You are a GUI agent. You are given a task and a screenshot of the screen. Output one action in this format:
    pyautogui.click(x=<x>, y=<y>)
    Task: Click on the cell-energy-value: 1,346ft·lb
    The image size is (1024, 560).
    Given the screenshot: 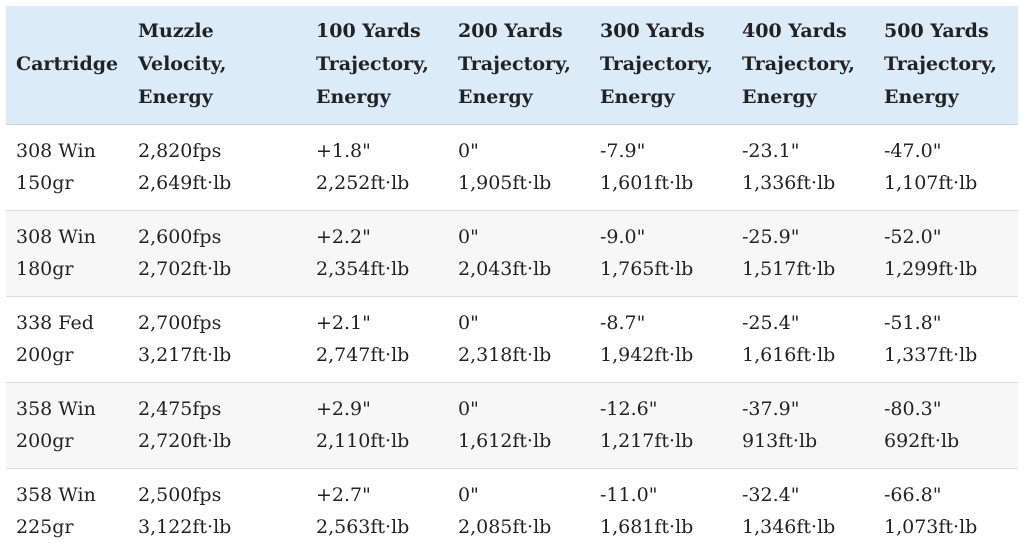 What is the action you would take?
    pyautogui.click(x=789, y=527)
    